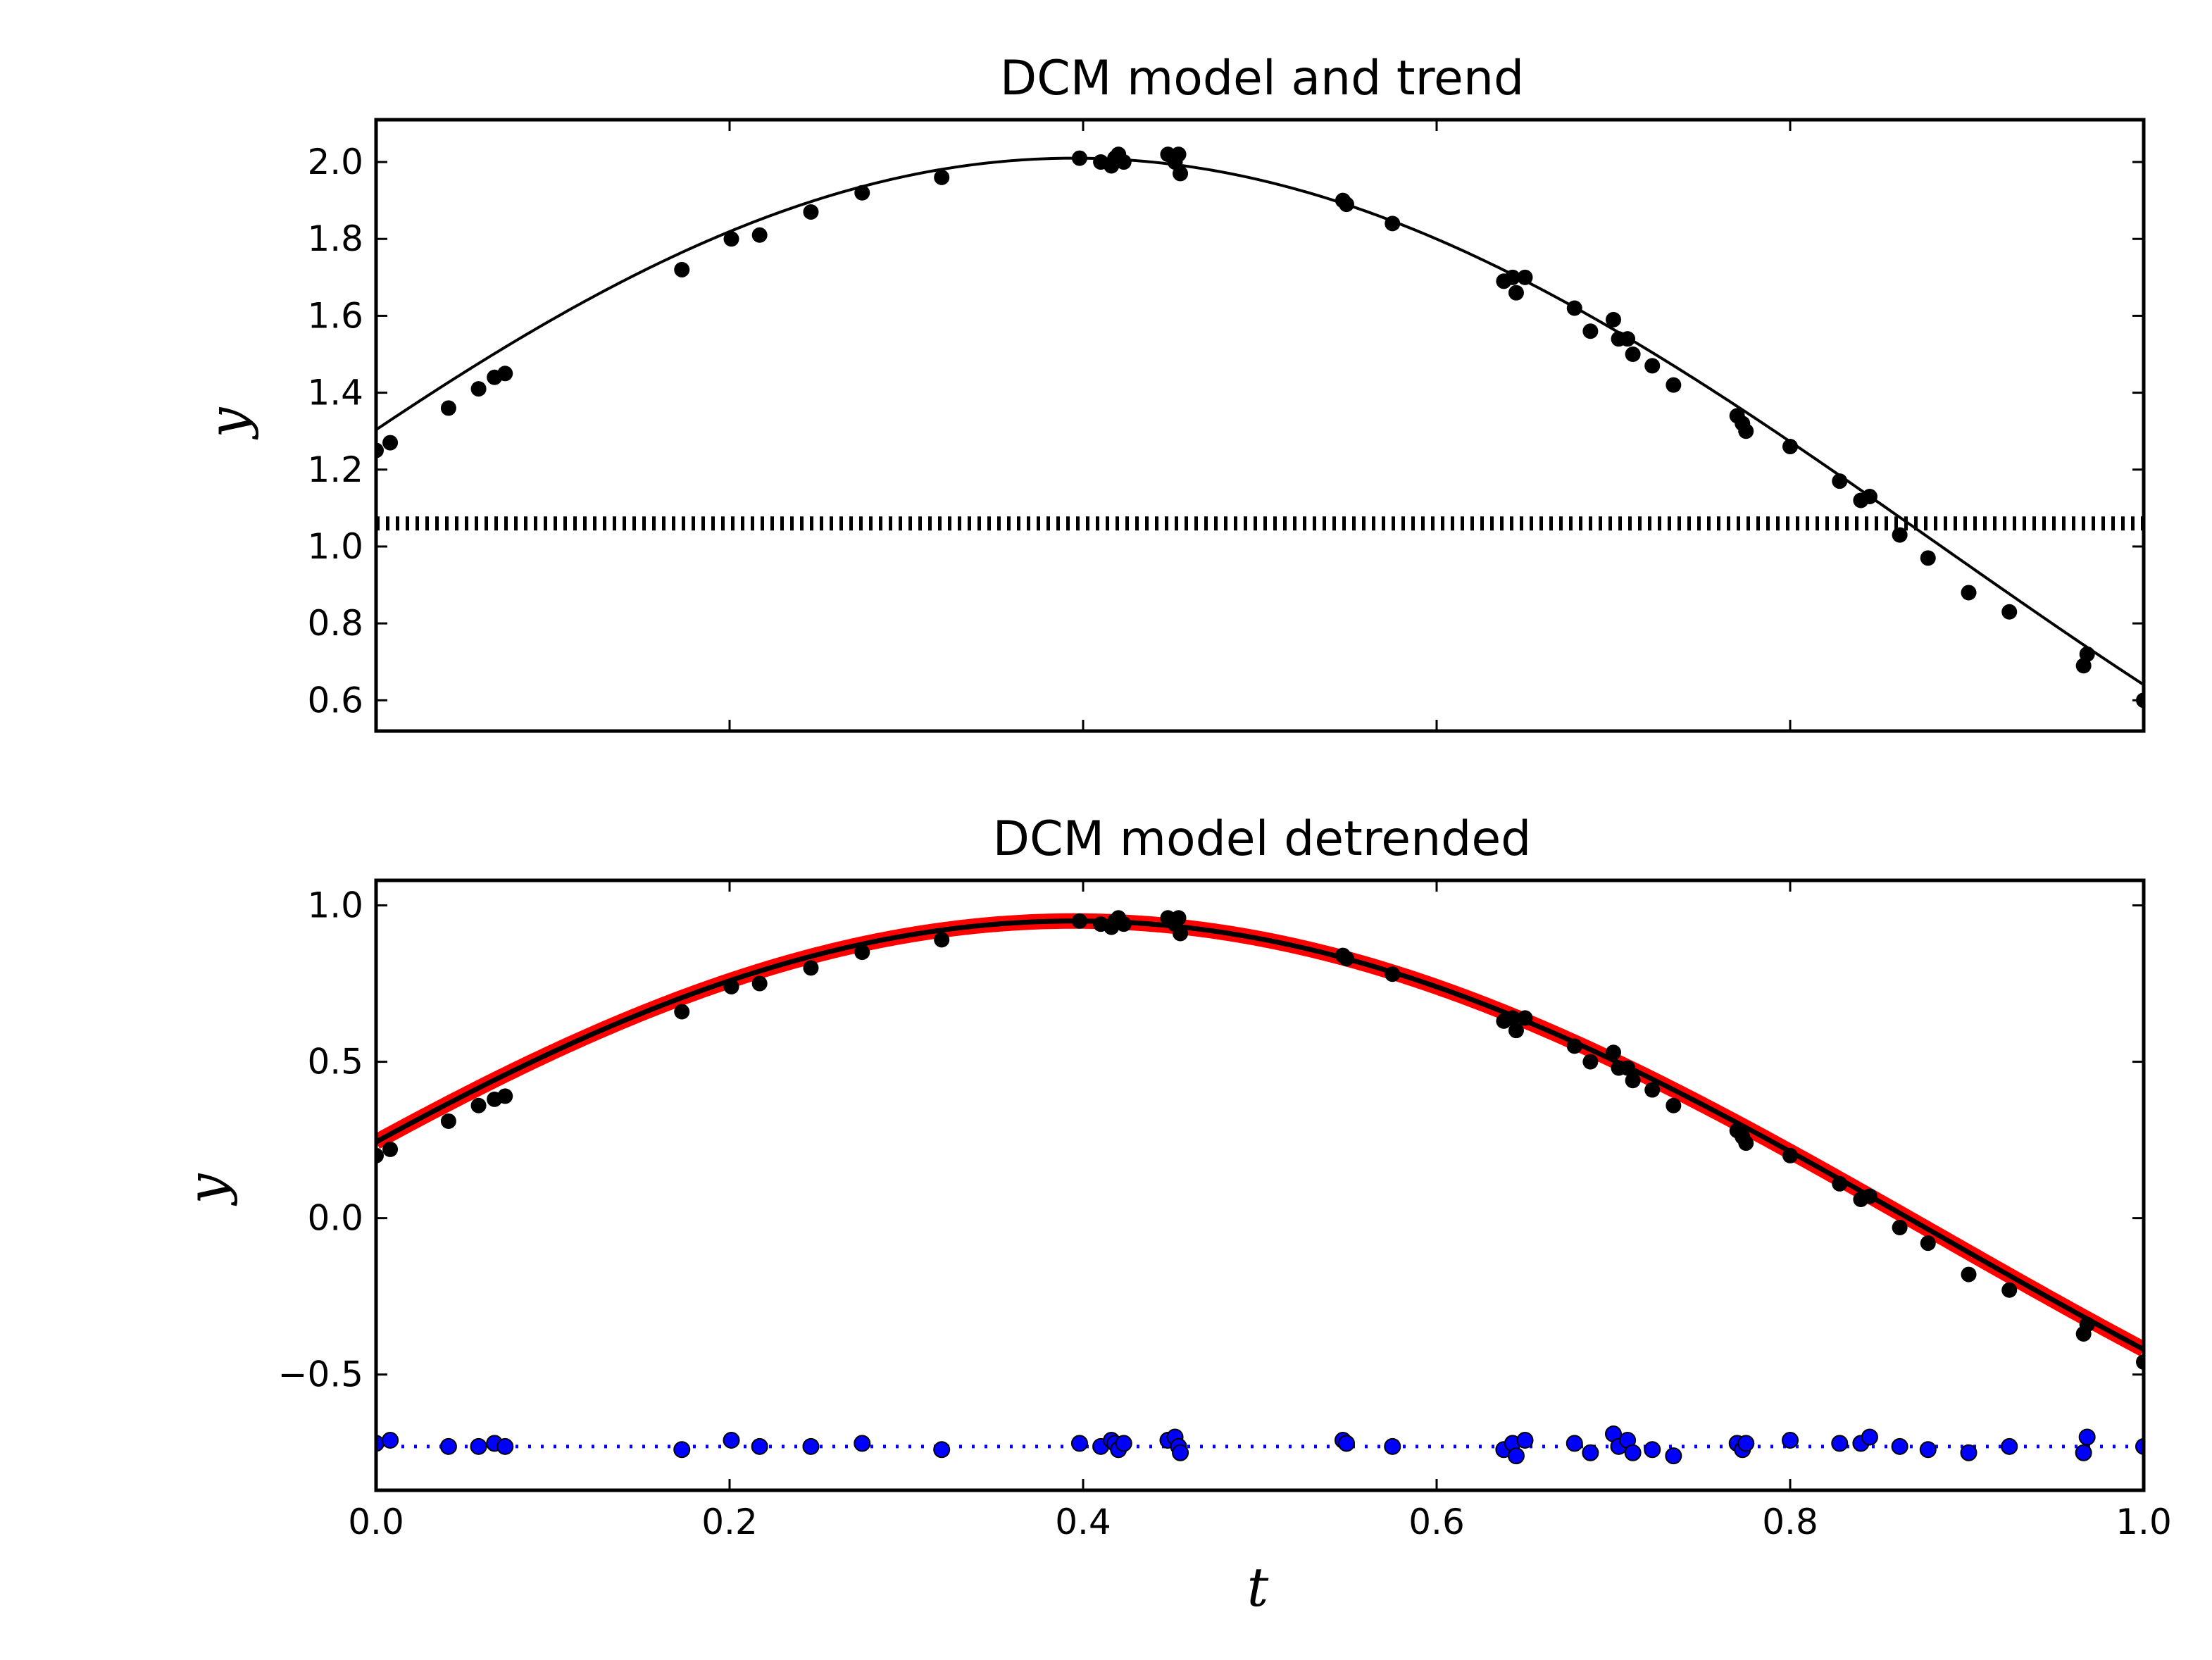 This screenshot has width=2212, height=1660. Describe the element at coordinates (1790, 1522) in the screenshot. I see `x-tick-label: 0.8` at that location.